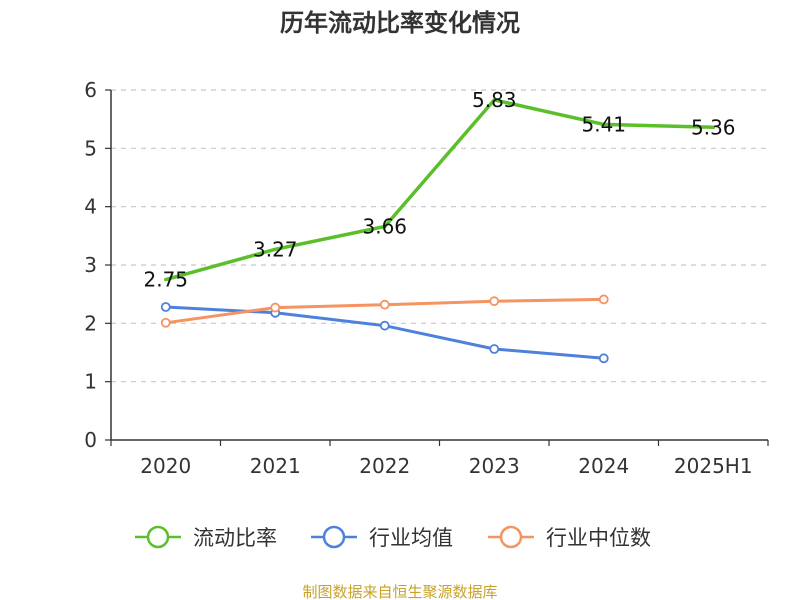 Image resolution: width=800 pixels, height=600 pixels. Describe the element at coordinates (90, 323) in the screenshot. I see `y-tick-label: 2` at that location.